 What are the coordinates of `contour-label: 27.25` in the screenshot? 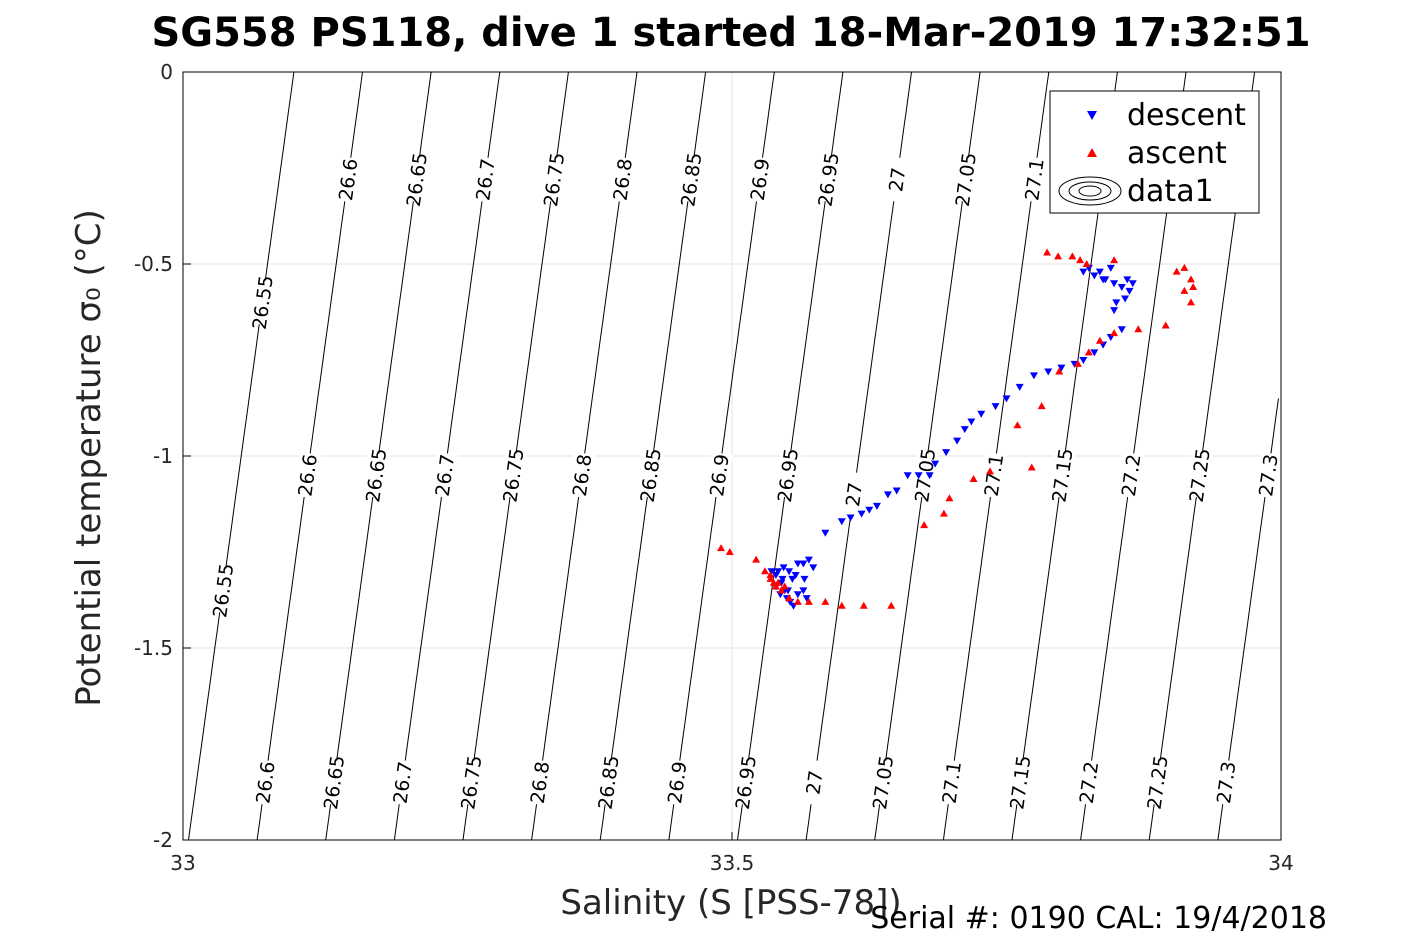 It's located at (1200, 475).